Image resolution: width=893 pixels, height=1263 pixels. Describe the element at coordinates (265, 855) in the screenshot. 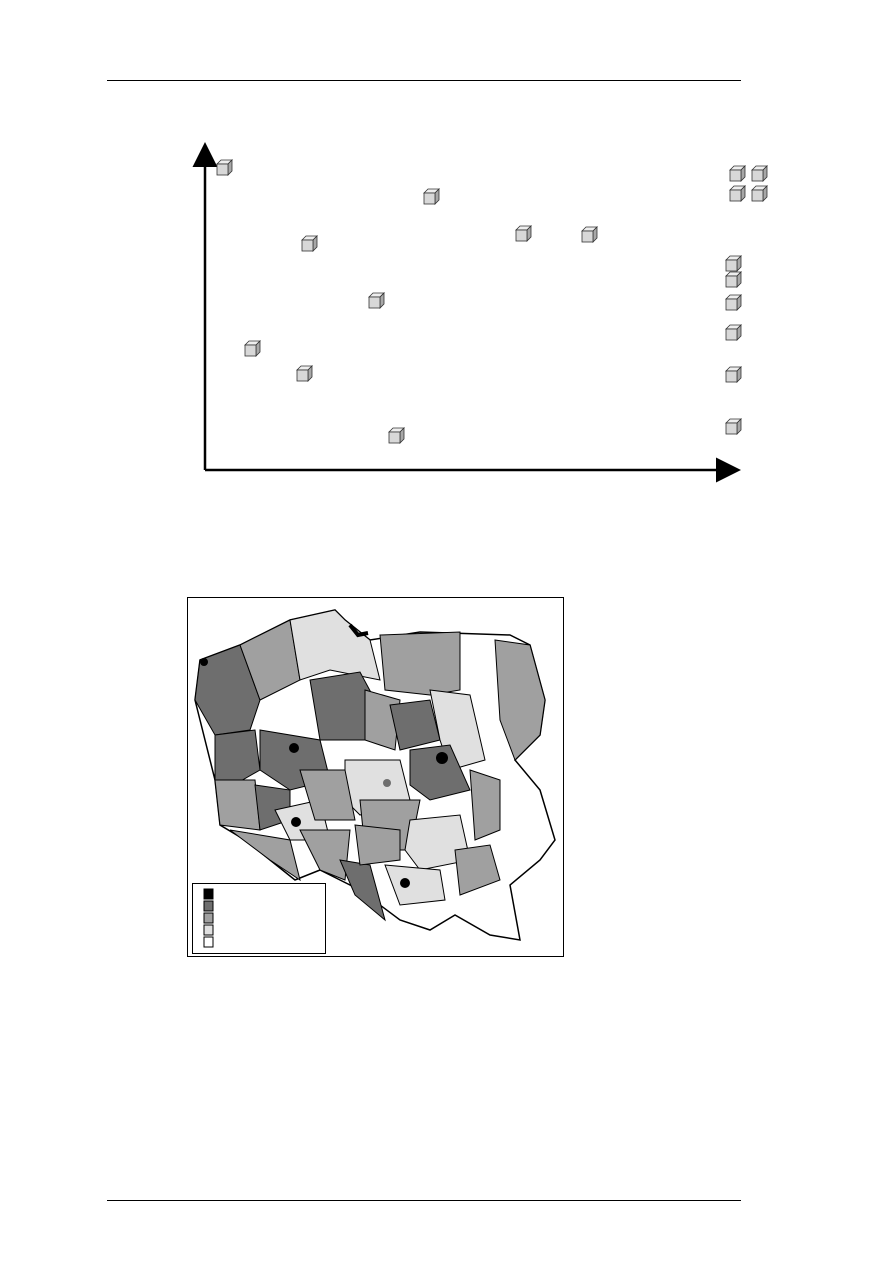

I see `region-walbrzych` at that location.